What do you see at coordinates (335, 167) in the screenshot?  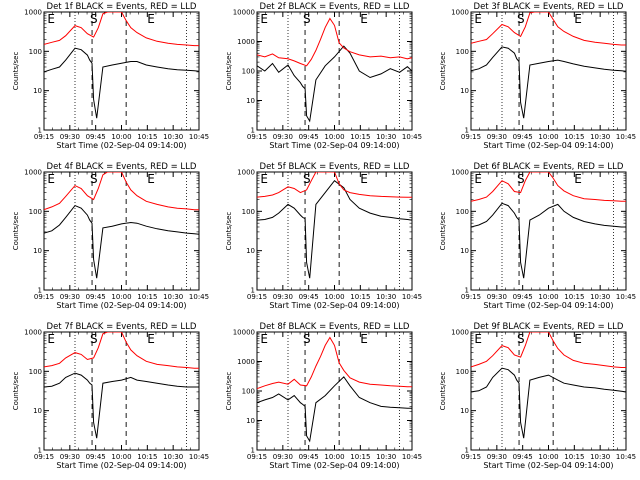 I see `panel-title: Det 5f BLACK = Events, RED = LLD` at bounding box center [335, 167].